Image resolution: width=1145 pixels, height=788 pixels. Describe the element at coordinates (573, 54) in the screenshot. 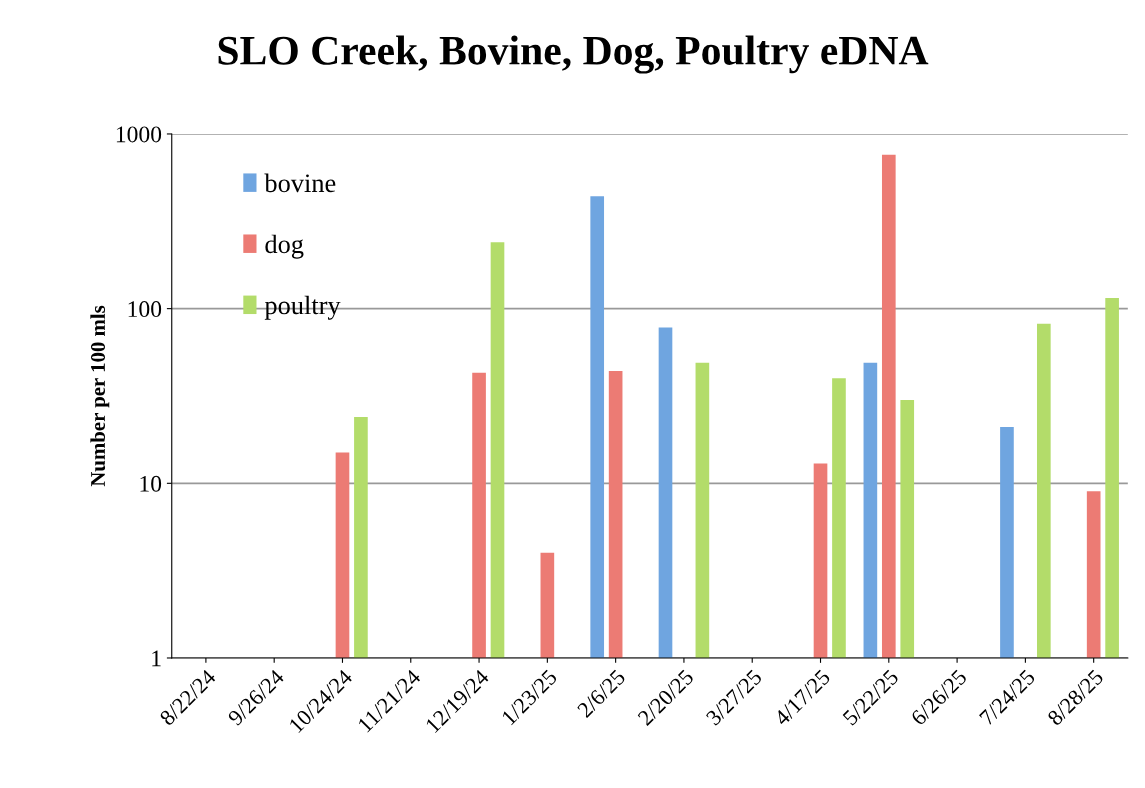

I see `chart-title: SLO Creek, Bovine, Dog, Poultry eDNA` at that location.